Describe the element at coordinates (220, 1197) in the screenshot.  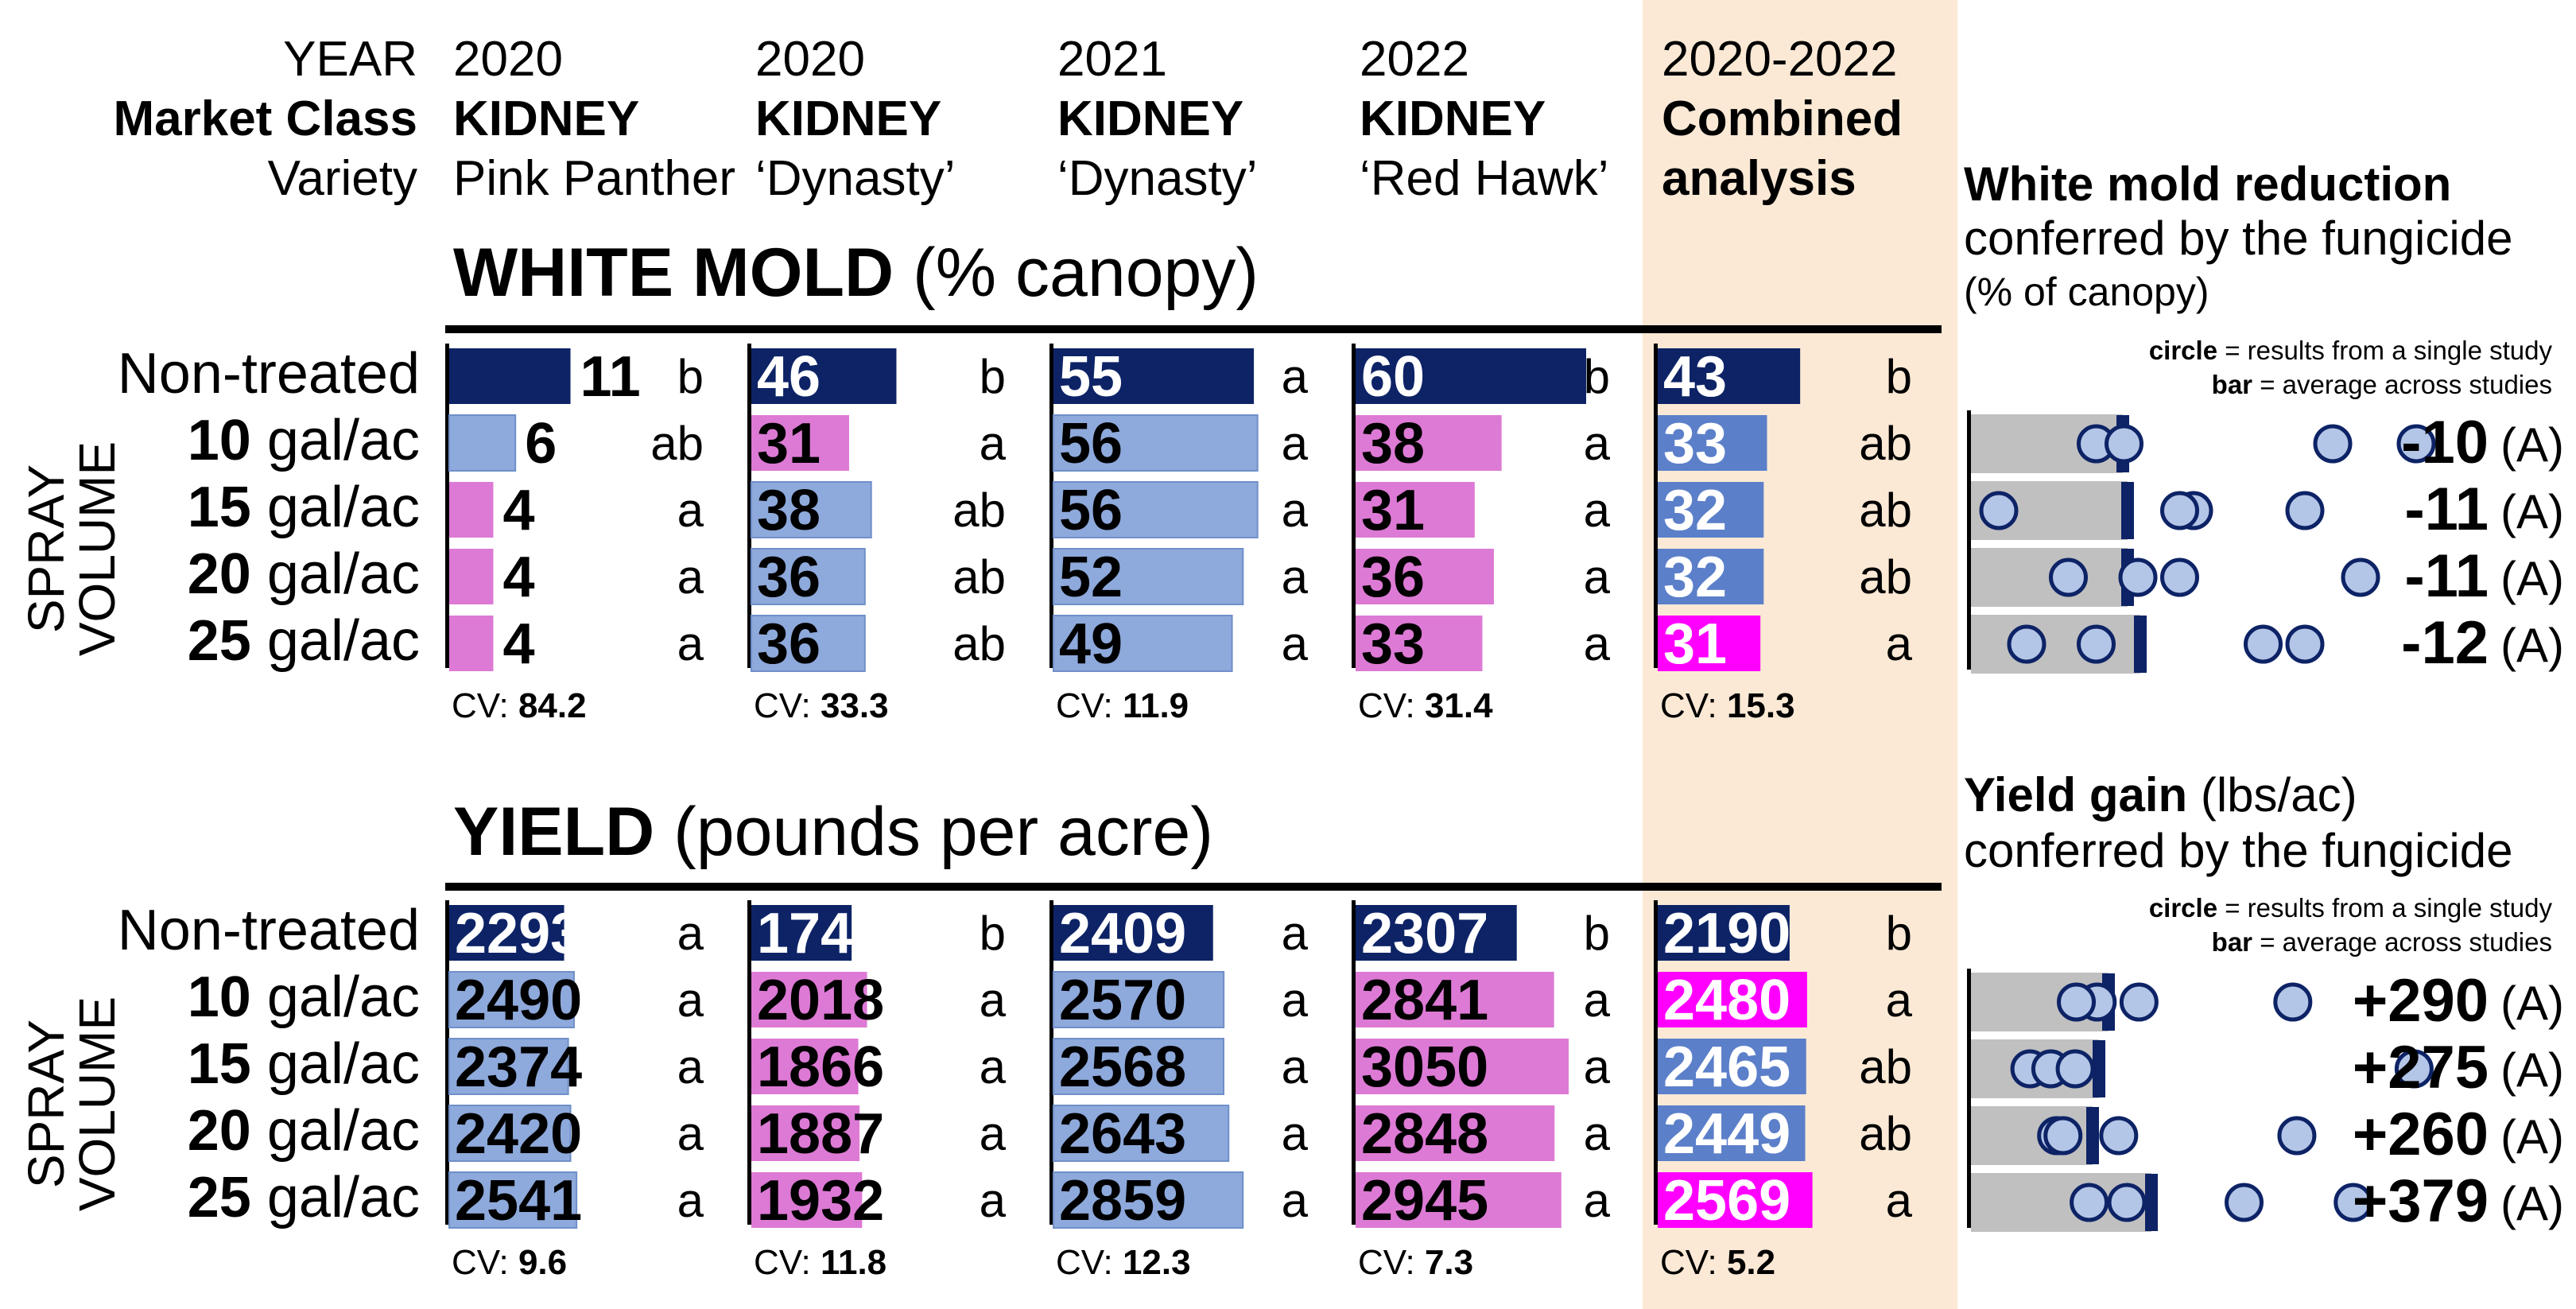
I see `treatment-volume: 25` at that location.